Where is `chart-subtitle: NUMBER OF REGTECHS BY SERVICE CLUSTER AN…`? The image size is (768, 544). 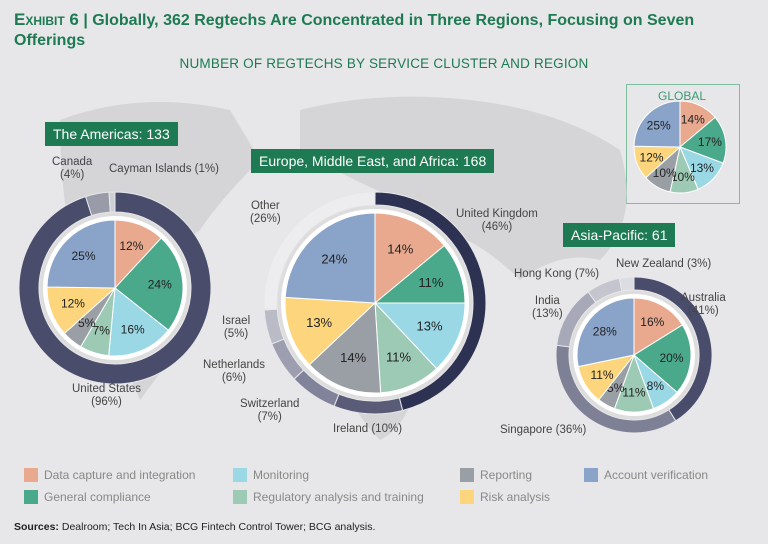
chart-subtitle: NUMBER OF REGTECHS BY SERVICE CLUSTER AN… is located at coordinates (384, 63).